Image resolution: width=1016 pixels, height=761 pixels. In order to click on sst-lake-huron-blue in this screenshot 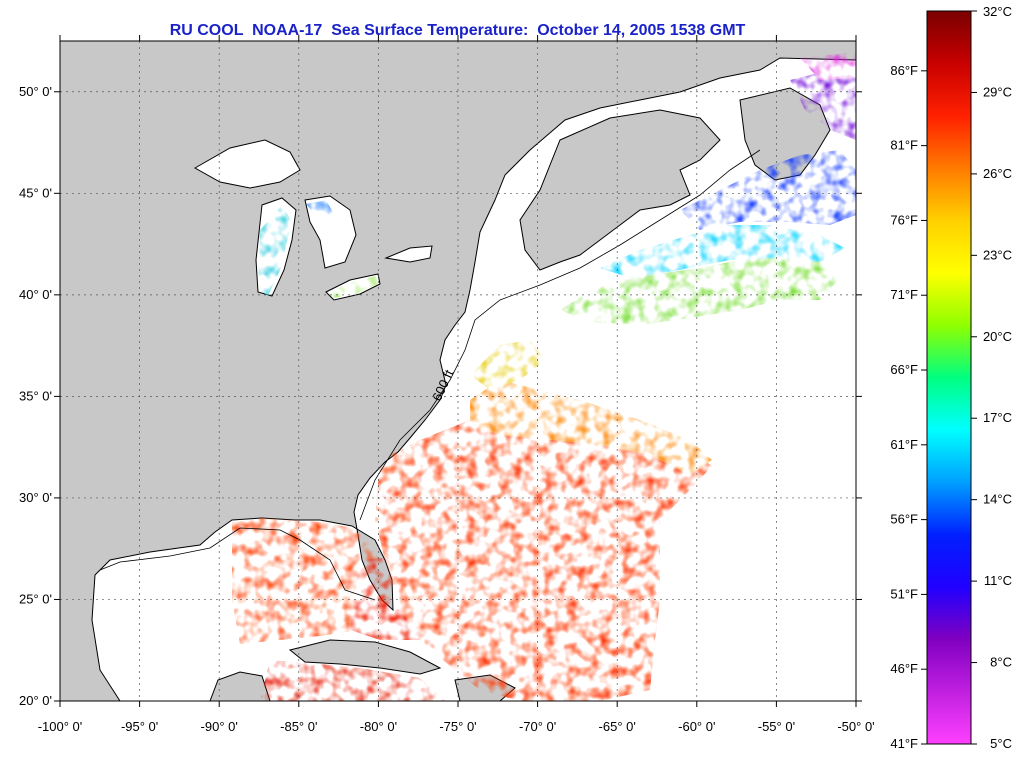, I will do `click(320, 209)`.